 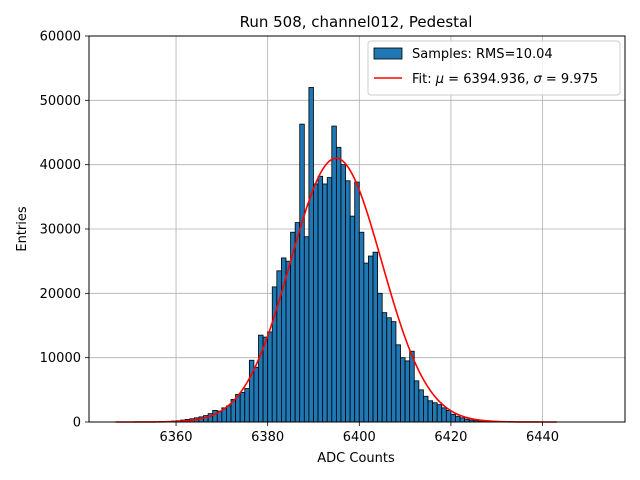 I want to click on legend-label-samples: Samples: RMS=10.04, so click(x=482, y=54).